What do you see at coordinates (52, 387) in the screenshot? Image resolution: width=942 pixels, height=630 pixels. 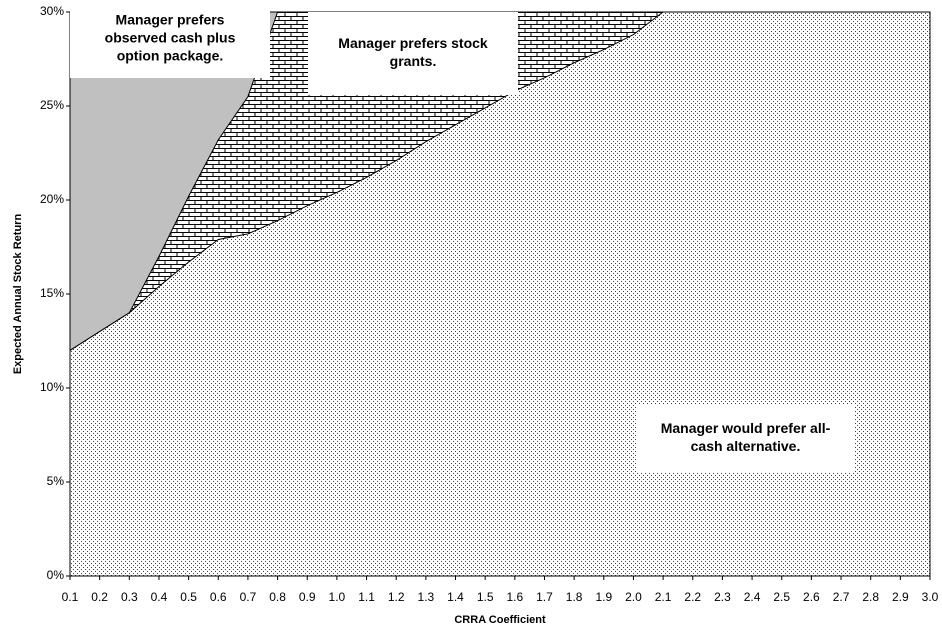 I see `y-tick-label: 10%` at bounding box center [52, 387].